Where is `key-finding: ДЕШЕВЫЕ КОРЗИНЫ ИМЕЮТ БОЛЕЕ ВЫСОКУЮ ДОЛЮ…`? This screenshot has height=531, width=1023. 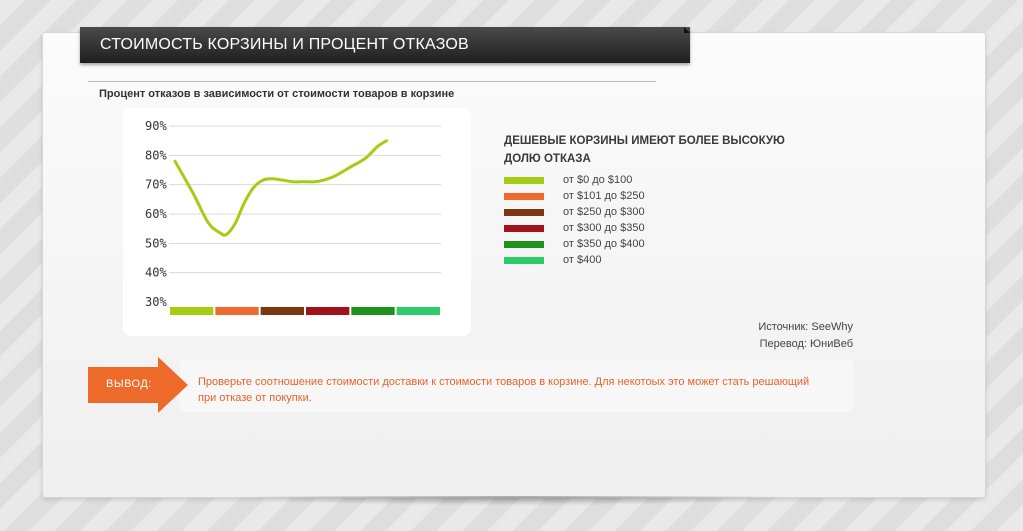 key-finding: ДЕШЕВЫЕ КОРЗИНЫ ИМЕЮТ БОЛЕЕ ВЫСОКУЮ ДОЛЮ… is located at coordinates (664, 150).